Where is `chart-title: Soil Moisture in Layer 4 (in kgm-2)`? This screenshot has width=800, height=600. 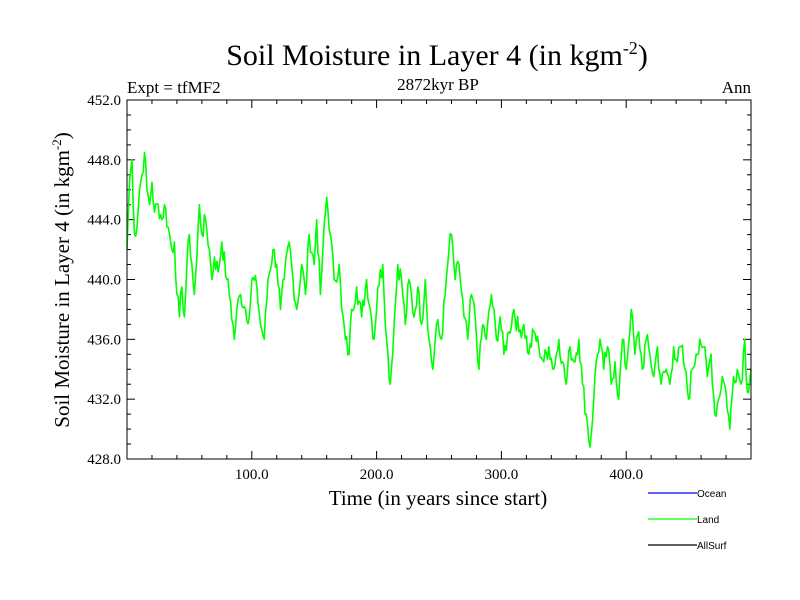 chart-title: Soil Moisture in Layer 4 (in kgm-2) is located at coordinates (437, 55).